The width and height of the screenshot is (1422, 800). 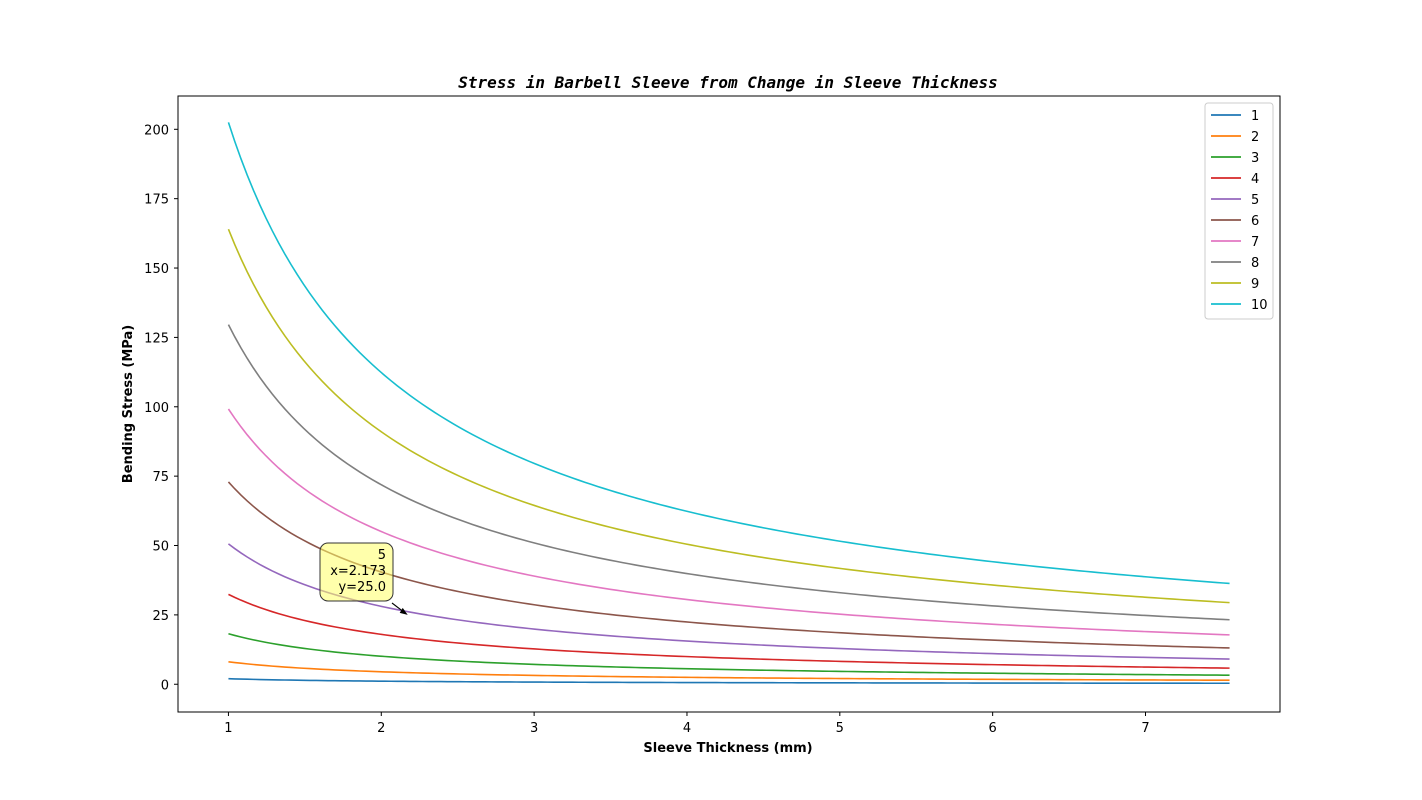 I want to click on x-tick-label: 2, so click(x=381, y=728).